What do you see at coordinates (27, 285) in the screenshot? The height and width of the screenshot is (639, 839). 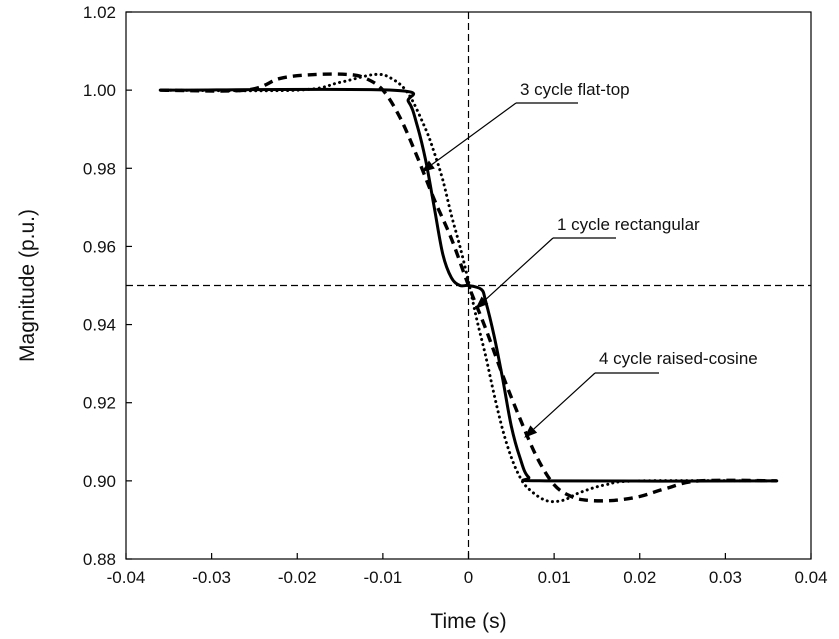 I see `y-axis-title: Magnitude (p.u.)` at bounding box center [27, 285].